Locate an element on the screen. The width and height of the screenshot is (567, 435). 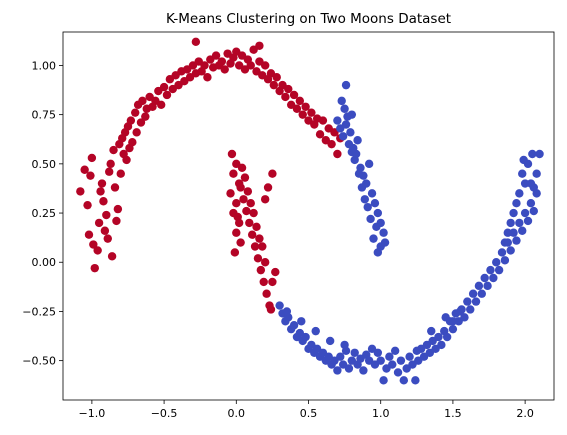
chart-title: K-Means Clustering on Two Moons Dataset is located at coordinates (308, 19).